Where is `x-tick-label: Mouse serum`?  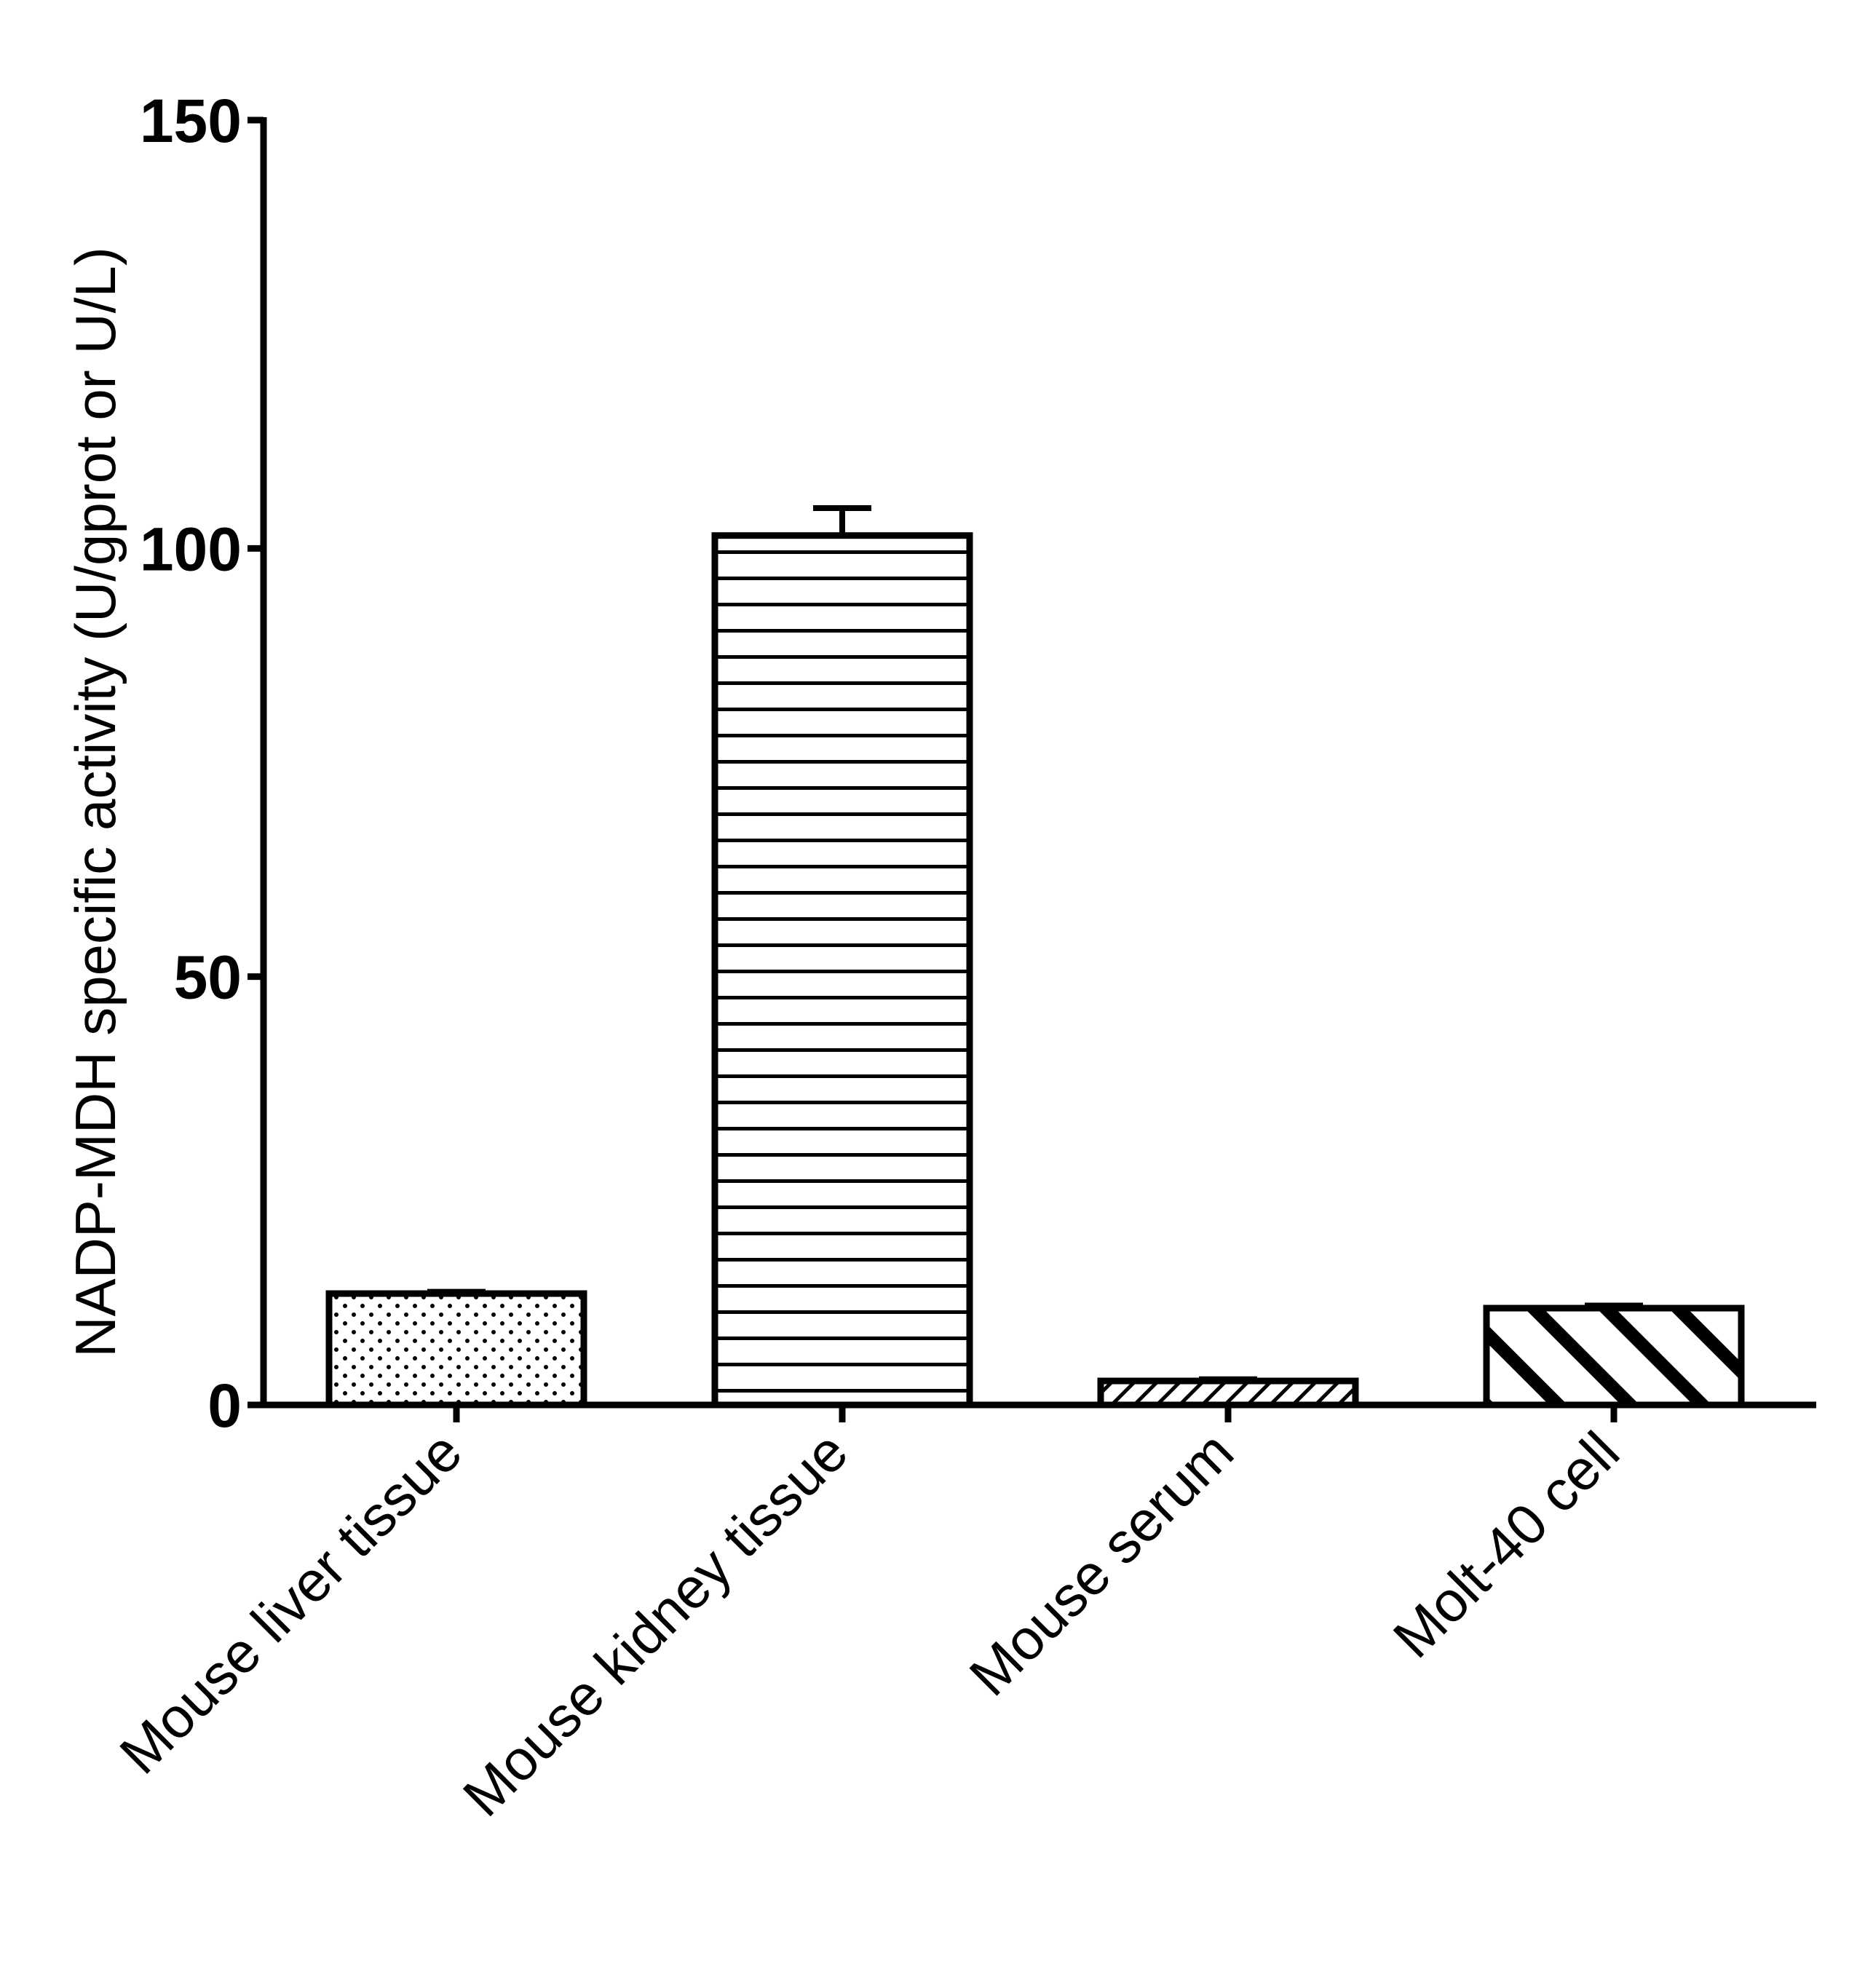 x-tick-label: Mouse serum is located at coordinates (1101, 1564).